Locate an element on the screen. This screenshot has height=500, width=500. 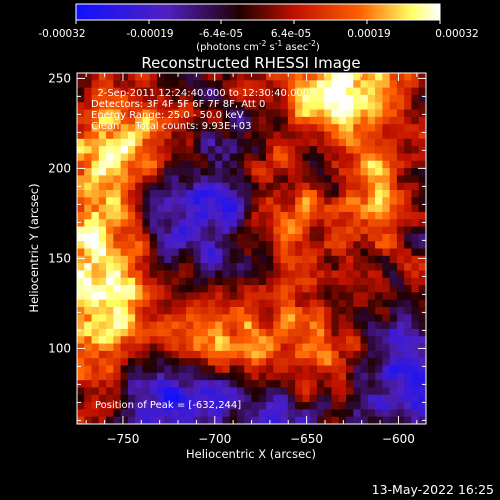
units-part: -1 is located at coordinates (279, 43).